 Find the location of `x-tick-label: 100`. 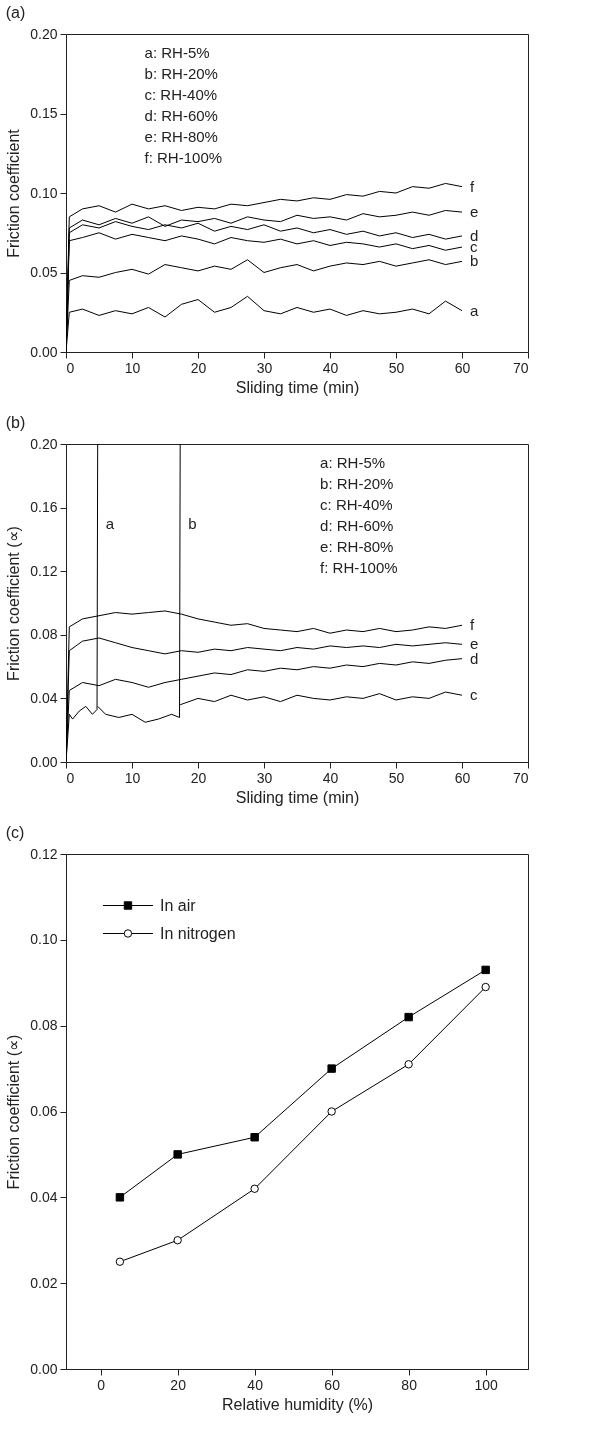

x-tick-label: 100 is located at coordinates (486, 1384).